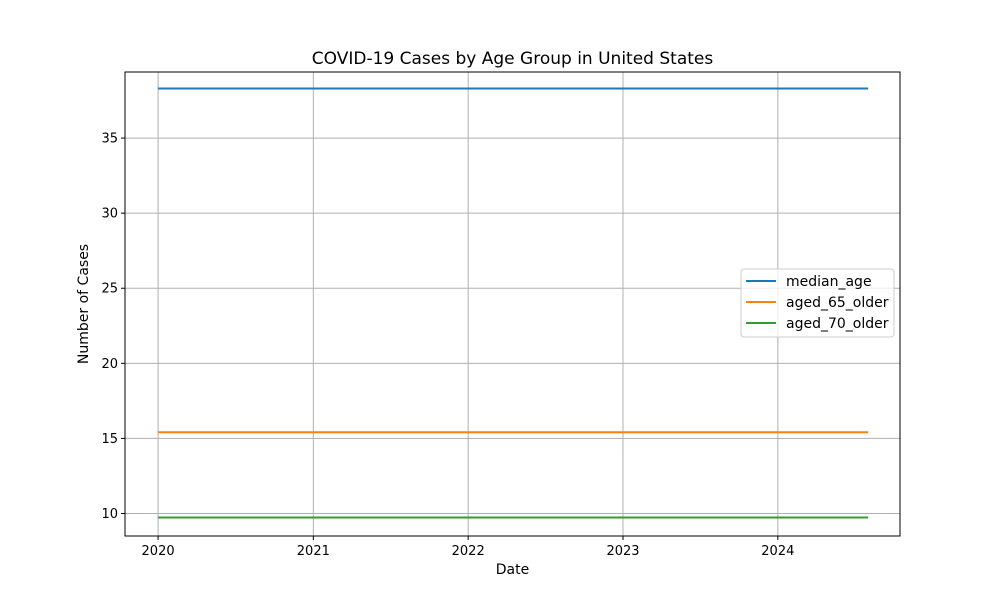 This screenshot has height=600, width=1000. Describe the element at coordinates (109, 214) in the screenshot. I see `y-tick-label: 30` at that location.